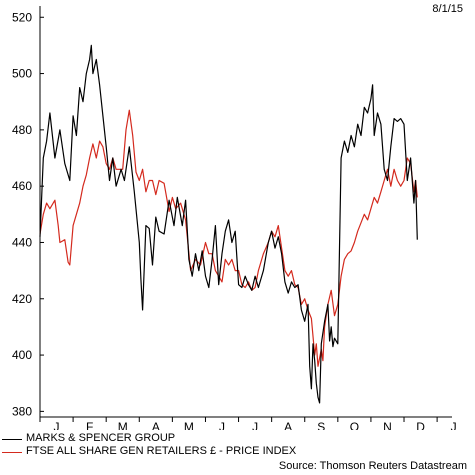 The height and width of the screenshot is (475, 475). I want to click on y-tick-label: 480, so click(22, 130).